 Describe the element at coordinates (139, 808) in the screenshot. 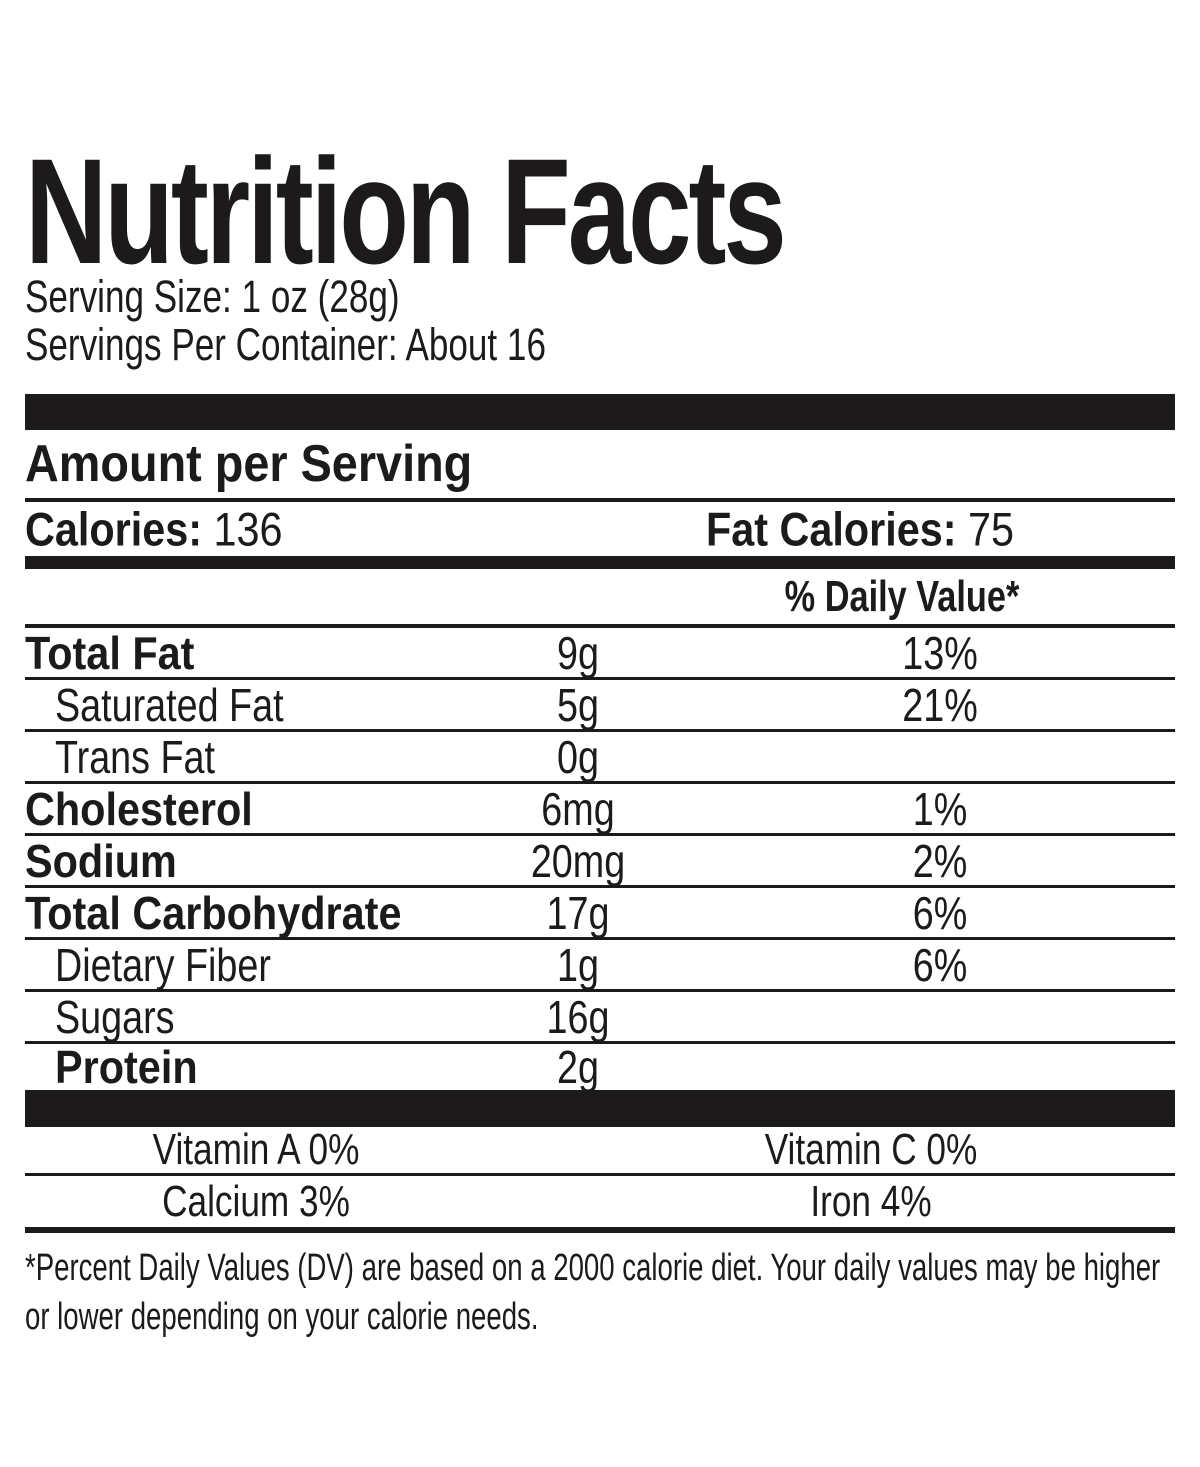

I see `nutrient-name: Cholesterol` at that location.